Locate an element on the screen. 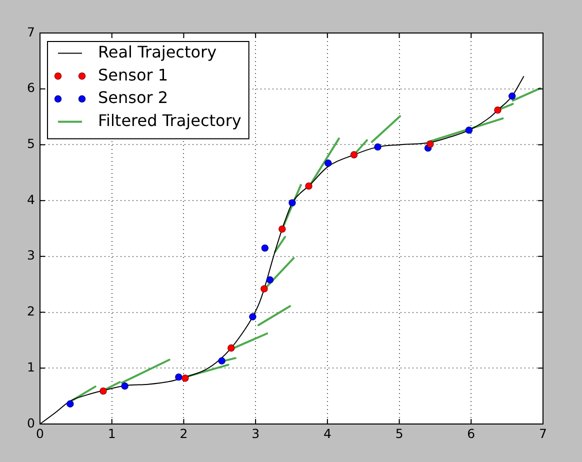  legend-label: Real Trajectory is located at coordinates (157, 52).